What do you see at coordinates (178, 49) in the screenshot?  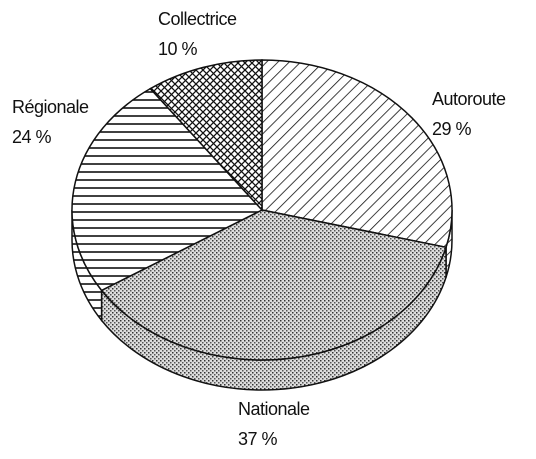 I see `slice-value-label: 10 %` at bounding box center [178, 49].